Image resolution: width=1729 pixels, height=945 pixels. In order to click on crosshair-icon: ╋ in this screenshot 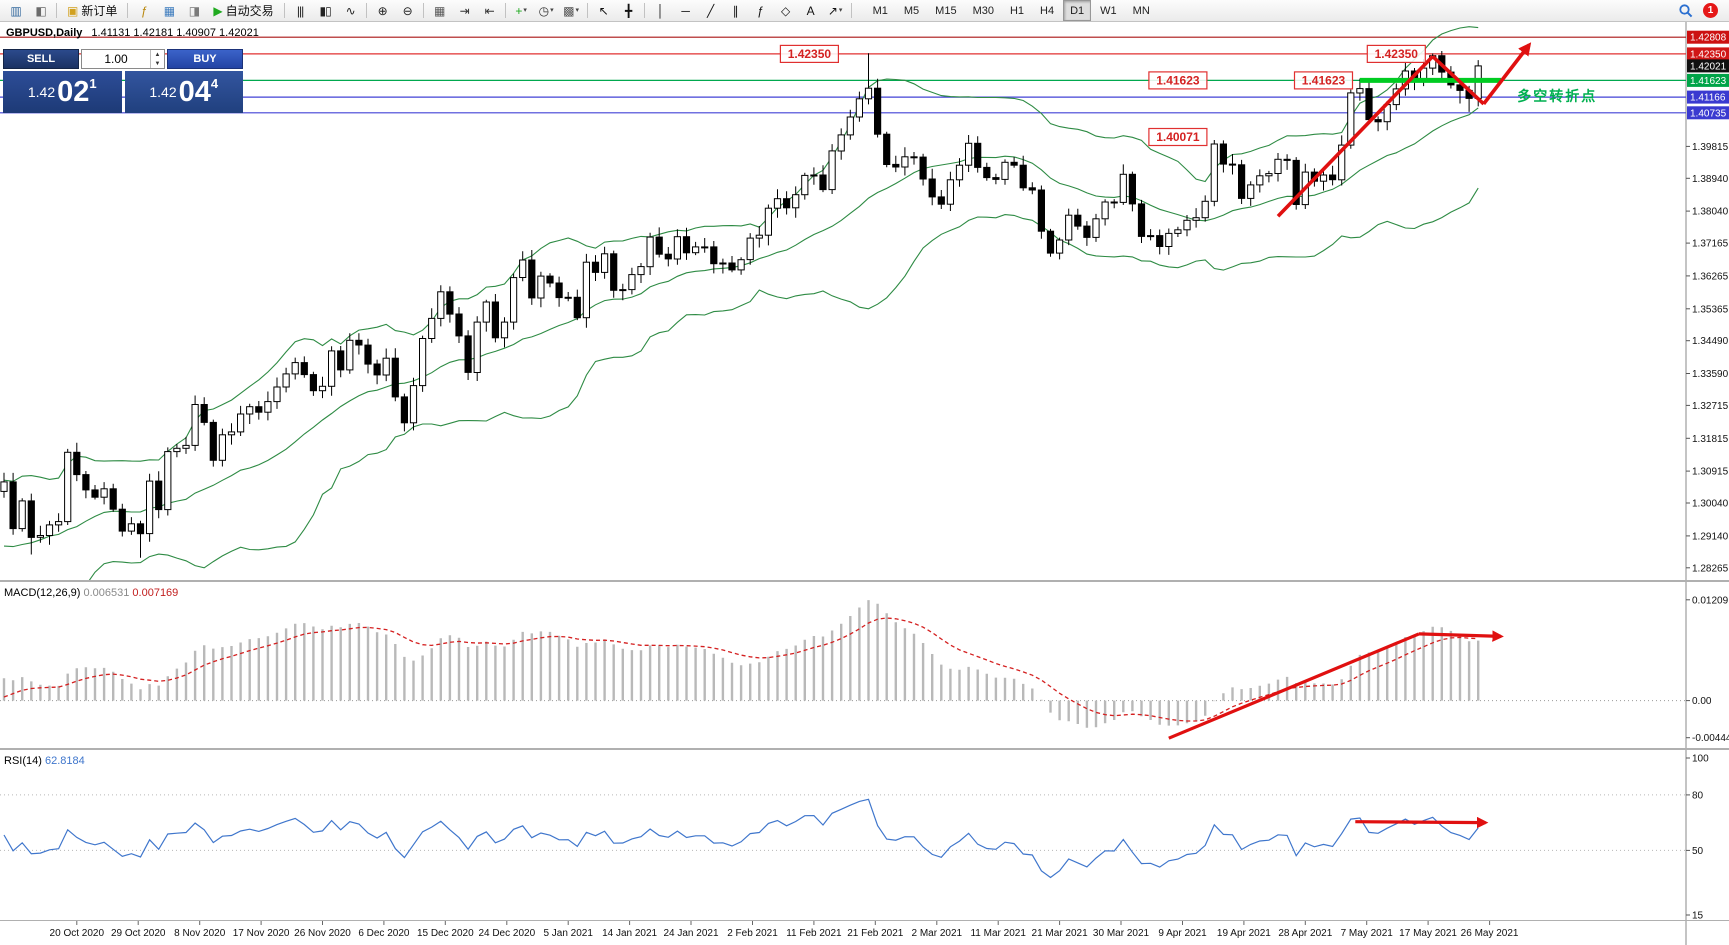, I will do `click(628, 11)`.